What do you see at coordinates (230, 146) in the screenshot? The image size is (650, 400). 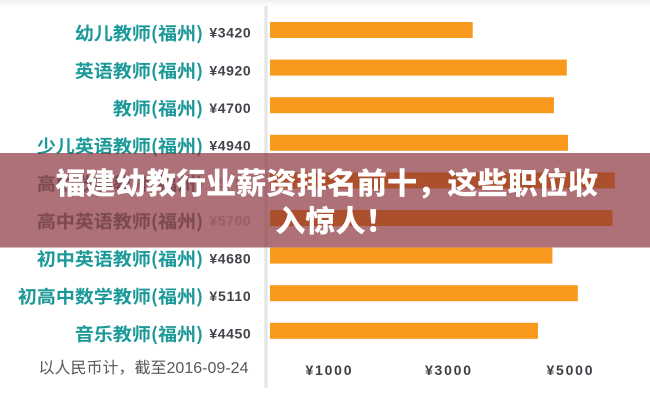 I see `svg-text: ¥4940` at bounding box center [230, 146].